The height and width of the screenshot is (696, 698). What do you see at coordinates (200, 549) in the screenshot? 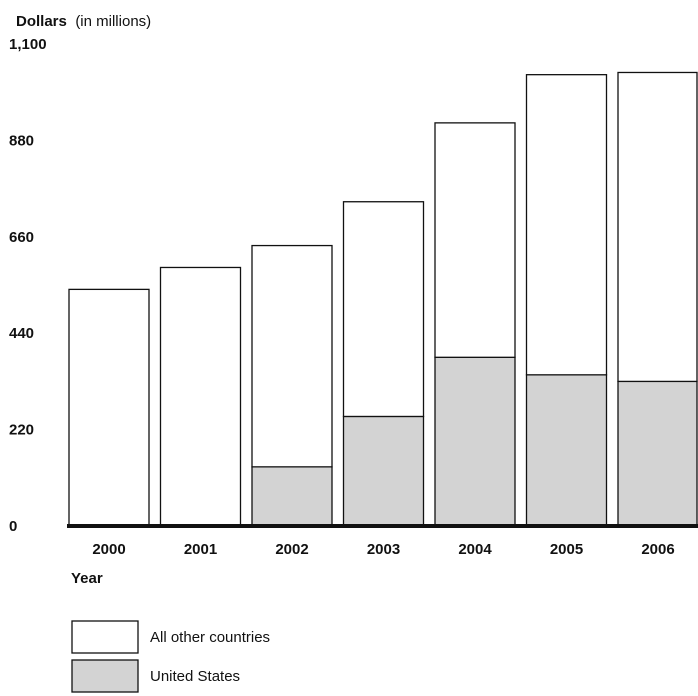
I see `x-tick-label: 2001` at bounding box center [200, 549].